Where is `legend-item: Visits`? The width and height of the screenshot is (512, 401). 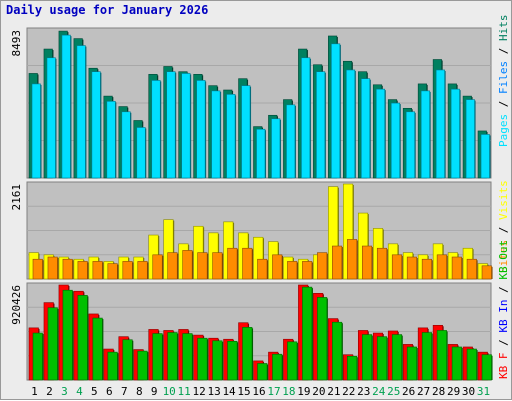
legend-item: Visits is located at coordinates (503, 200).